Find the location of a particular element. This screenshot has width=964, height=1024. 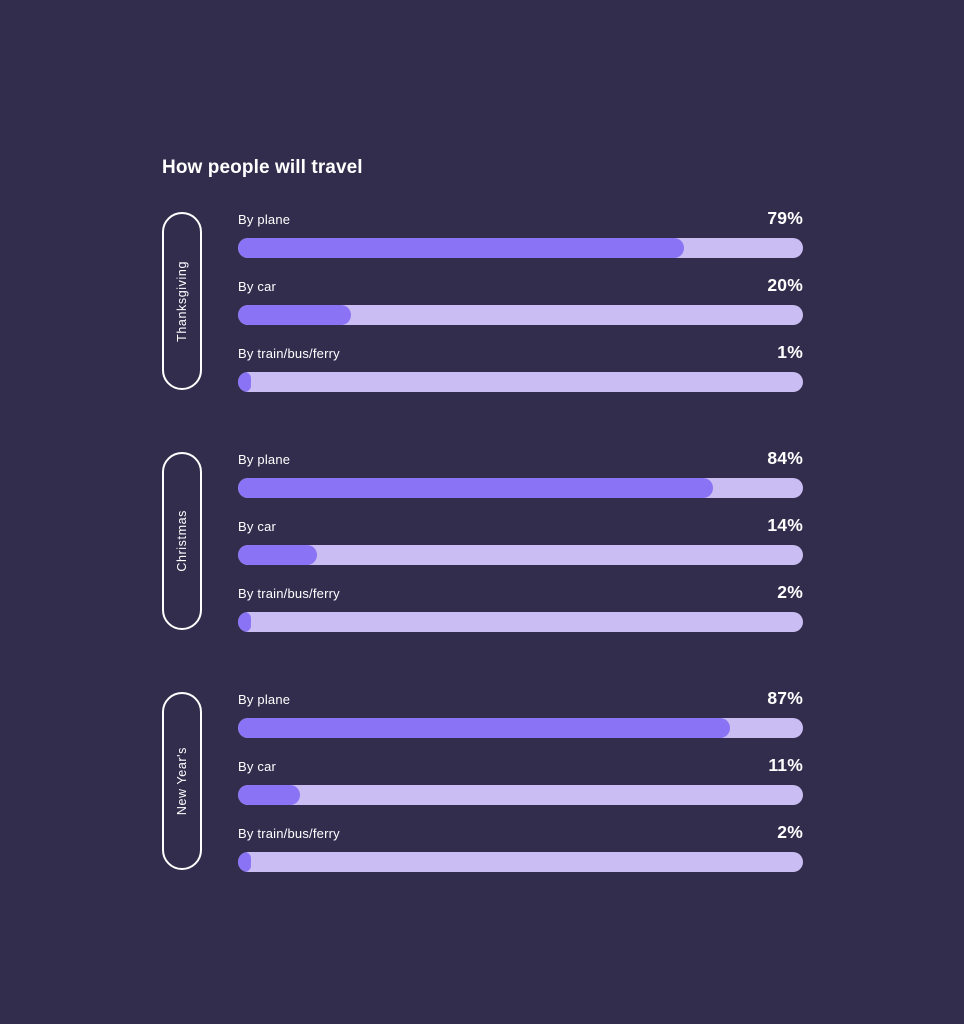

bar-row: By car 20% is located at coordinates (520, 300).